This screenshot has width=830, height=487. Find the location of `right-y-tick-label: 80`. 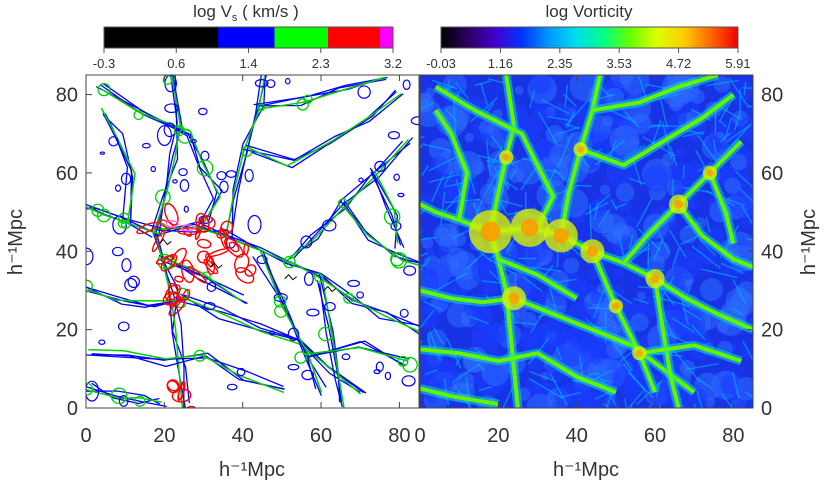

right-y-tick-label: 80 is located at coordinates (772, 96).